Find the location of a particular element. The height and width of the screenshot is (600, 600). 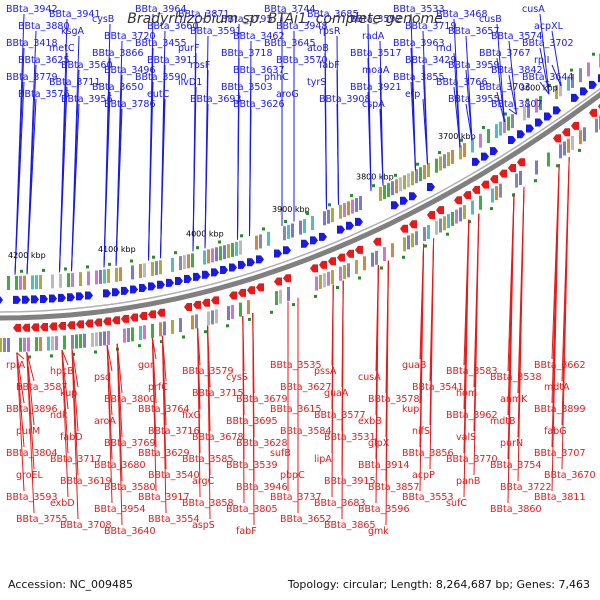

plus-gene-label: BBta_3842 is located at coordinates (517, 70).